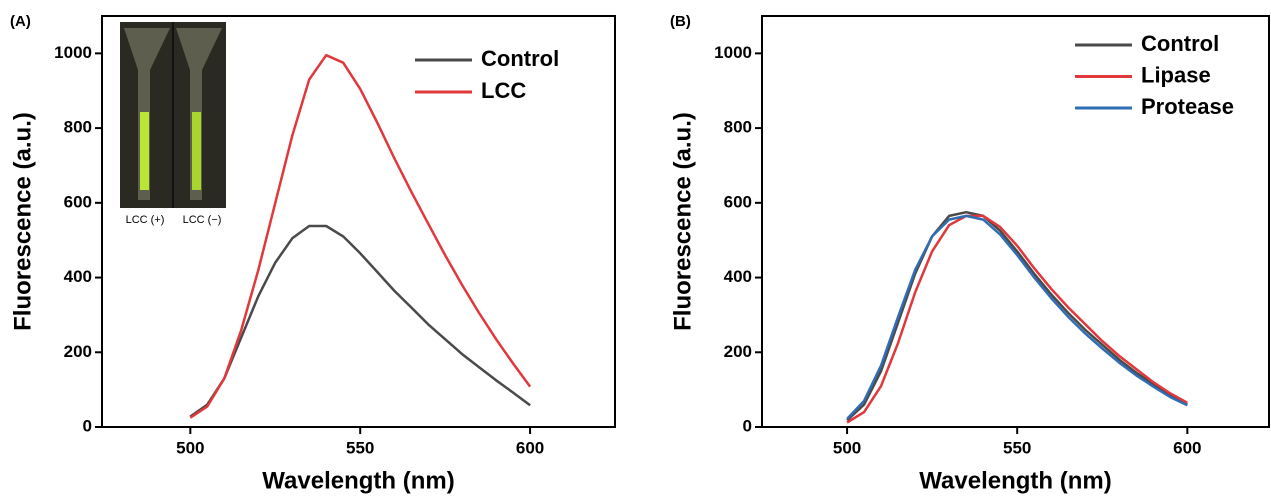  What do you see at coordinates (145, 220) in the screenshot?
I see `inset-label: LCC (+)` at bounding box center [145, 220].